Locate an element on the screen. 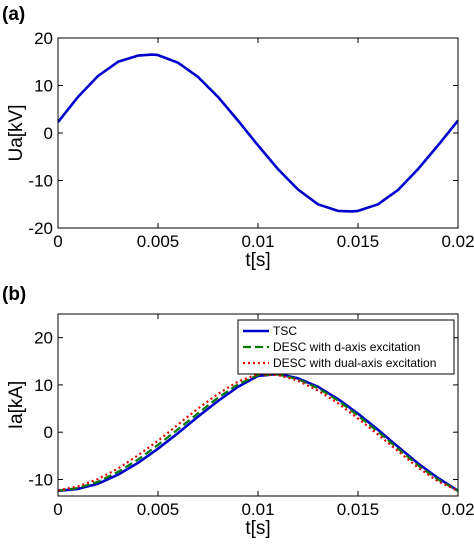  legend-entry-2: DESC with d-axis excitation is located at coordinates (346, 347).